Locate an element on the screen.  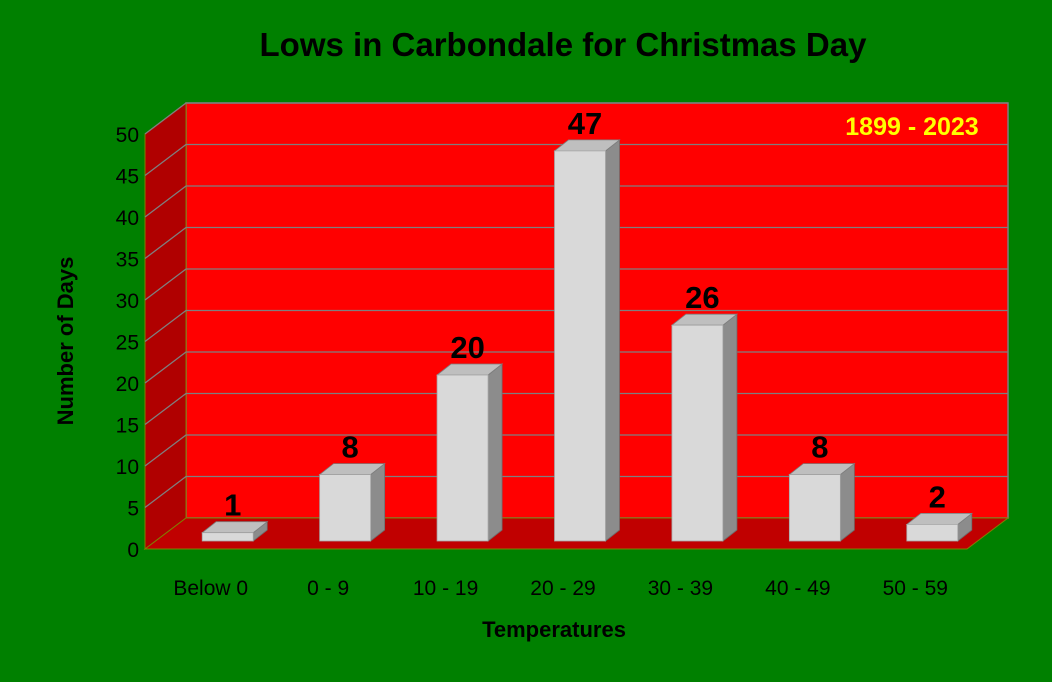
bar-group: 20 is located at coordinates (469, 436).